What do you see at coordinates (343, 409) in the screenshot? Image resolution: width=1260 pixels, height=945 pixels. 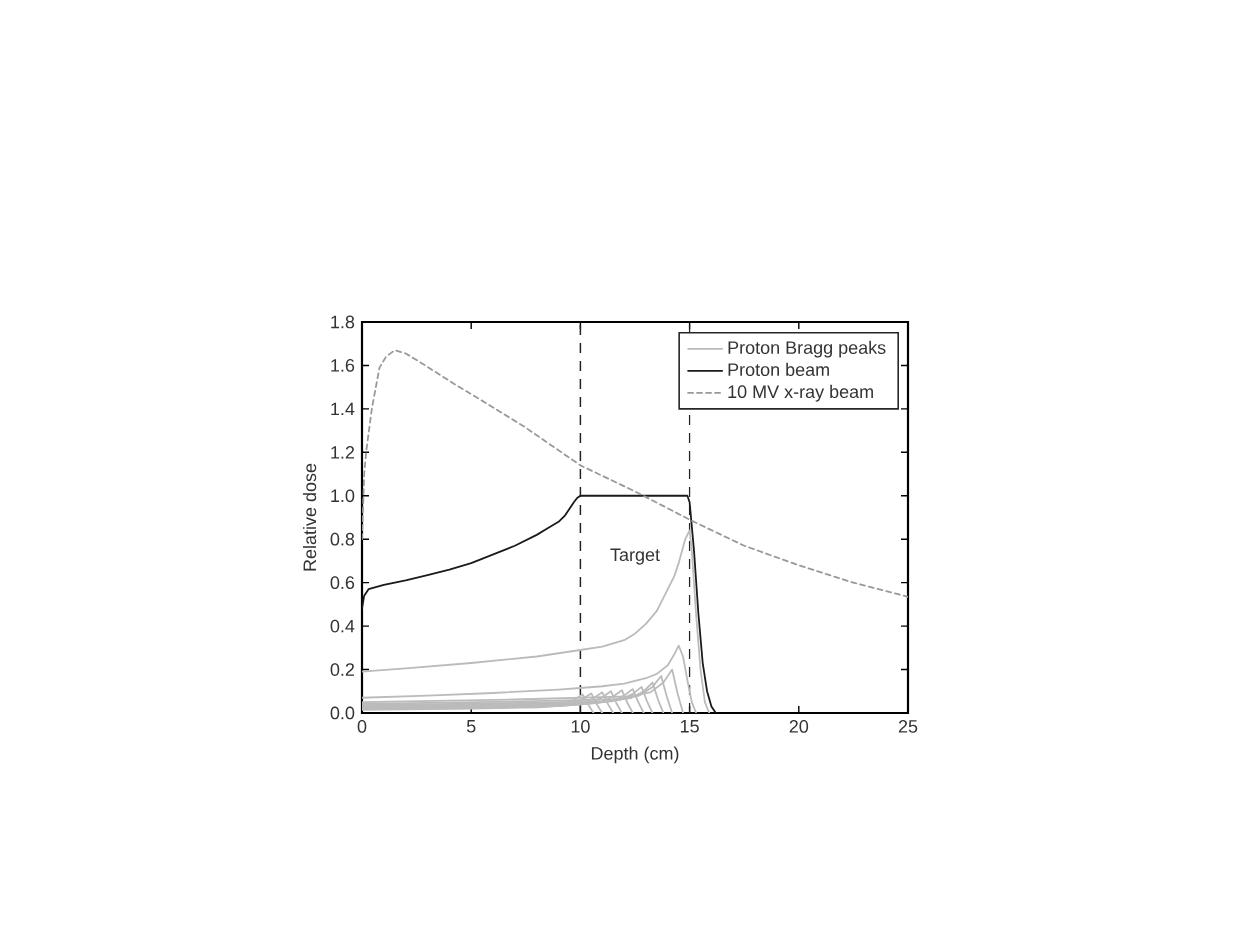 I see `y-tick-label: 1.4` at bounding box center [343, 409].